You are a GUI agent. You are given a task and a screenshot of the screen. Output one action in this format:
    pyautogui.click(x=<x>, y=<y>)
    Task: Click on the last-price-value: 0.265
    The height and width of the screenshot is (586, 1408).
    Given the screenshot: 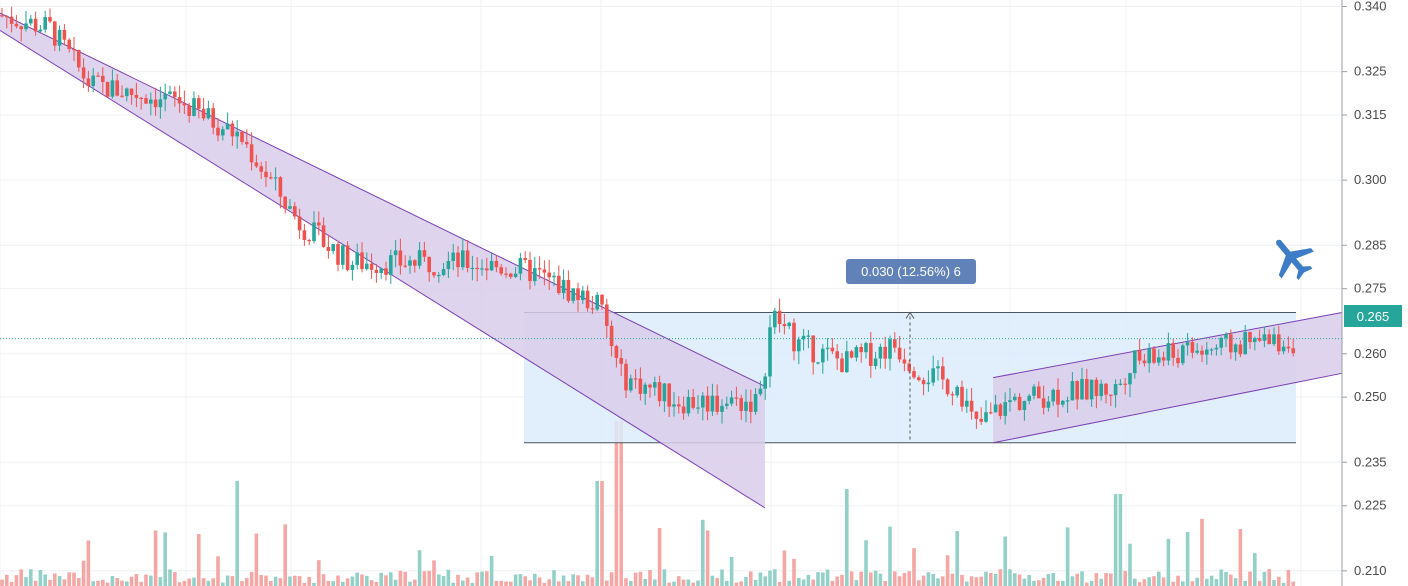 What is the action you would take?
    pyautogui.click(x=1373, y=316)
    